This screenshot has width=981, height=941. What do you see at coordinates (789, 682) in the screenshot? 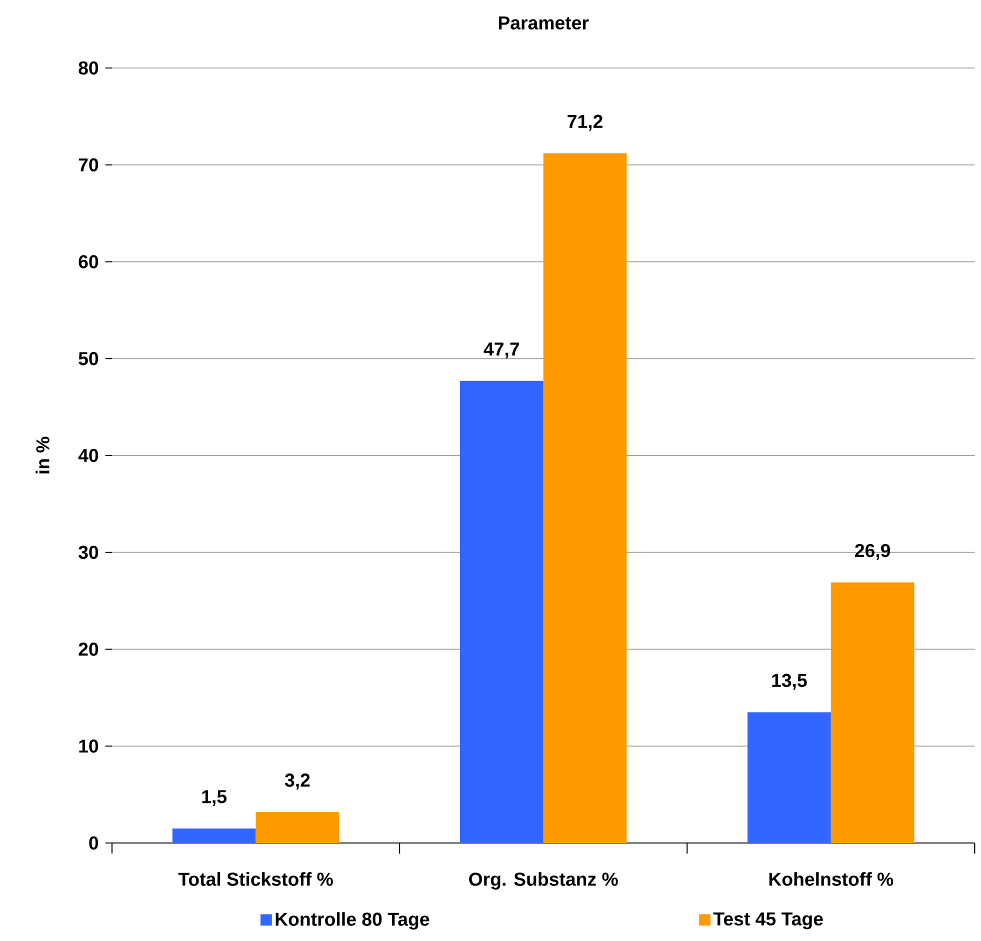
I see `data-label: 13,5` at bounding box center [789, 682].